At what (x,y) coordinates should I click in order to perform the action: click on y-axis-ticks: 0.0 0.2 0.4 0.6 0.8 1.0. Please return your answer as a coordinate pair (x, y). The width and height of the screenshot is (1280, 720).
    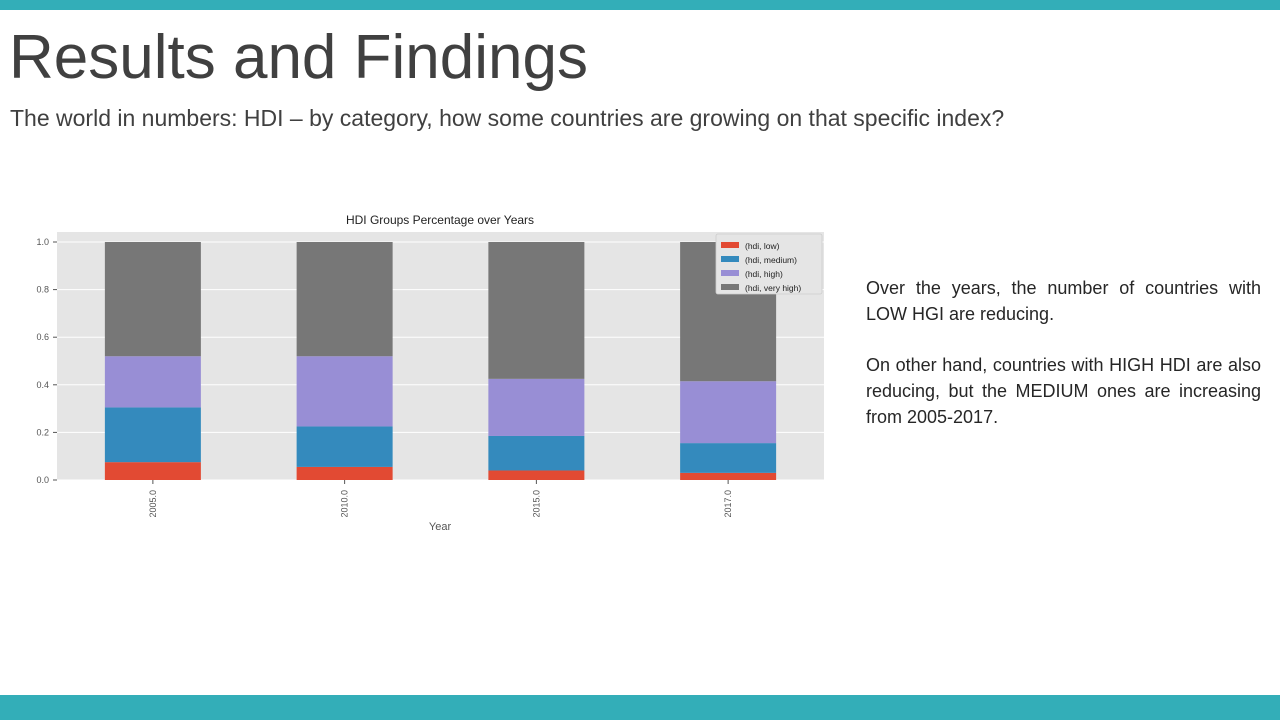
    Looking at the image, I should click on (46, 361).